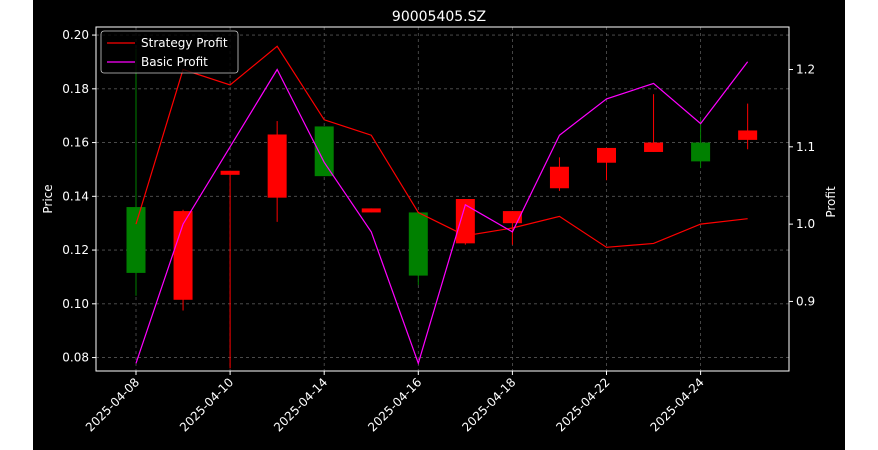  I want to click on chart-title: 90005405.SZ, so click(439, 17).